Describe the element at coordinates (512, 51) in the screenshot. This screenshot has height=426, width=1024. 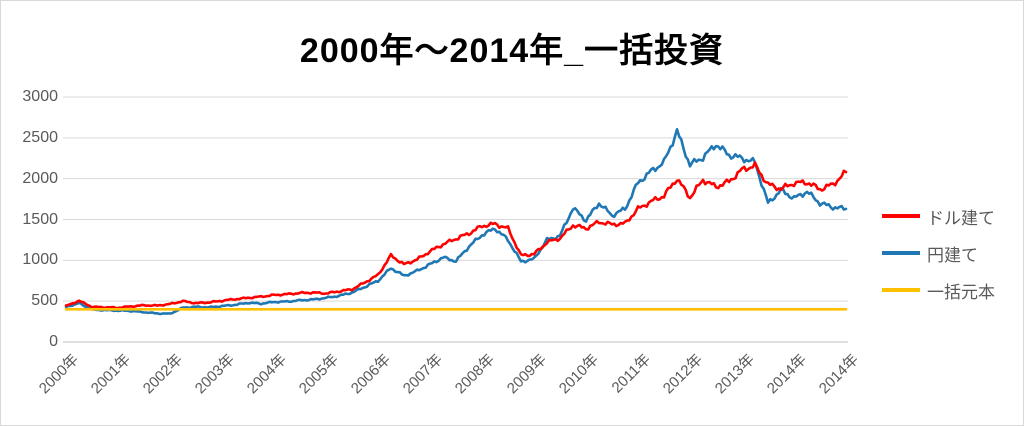
I see `chart-title: 2000年～2014年_一括投資` at that location.